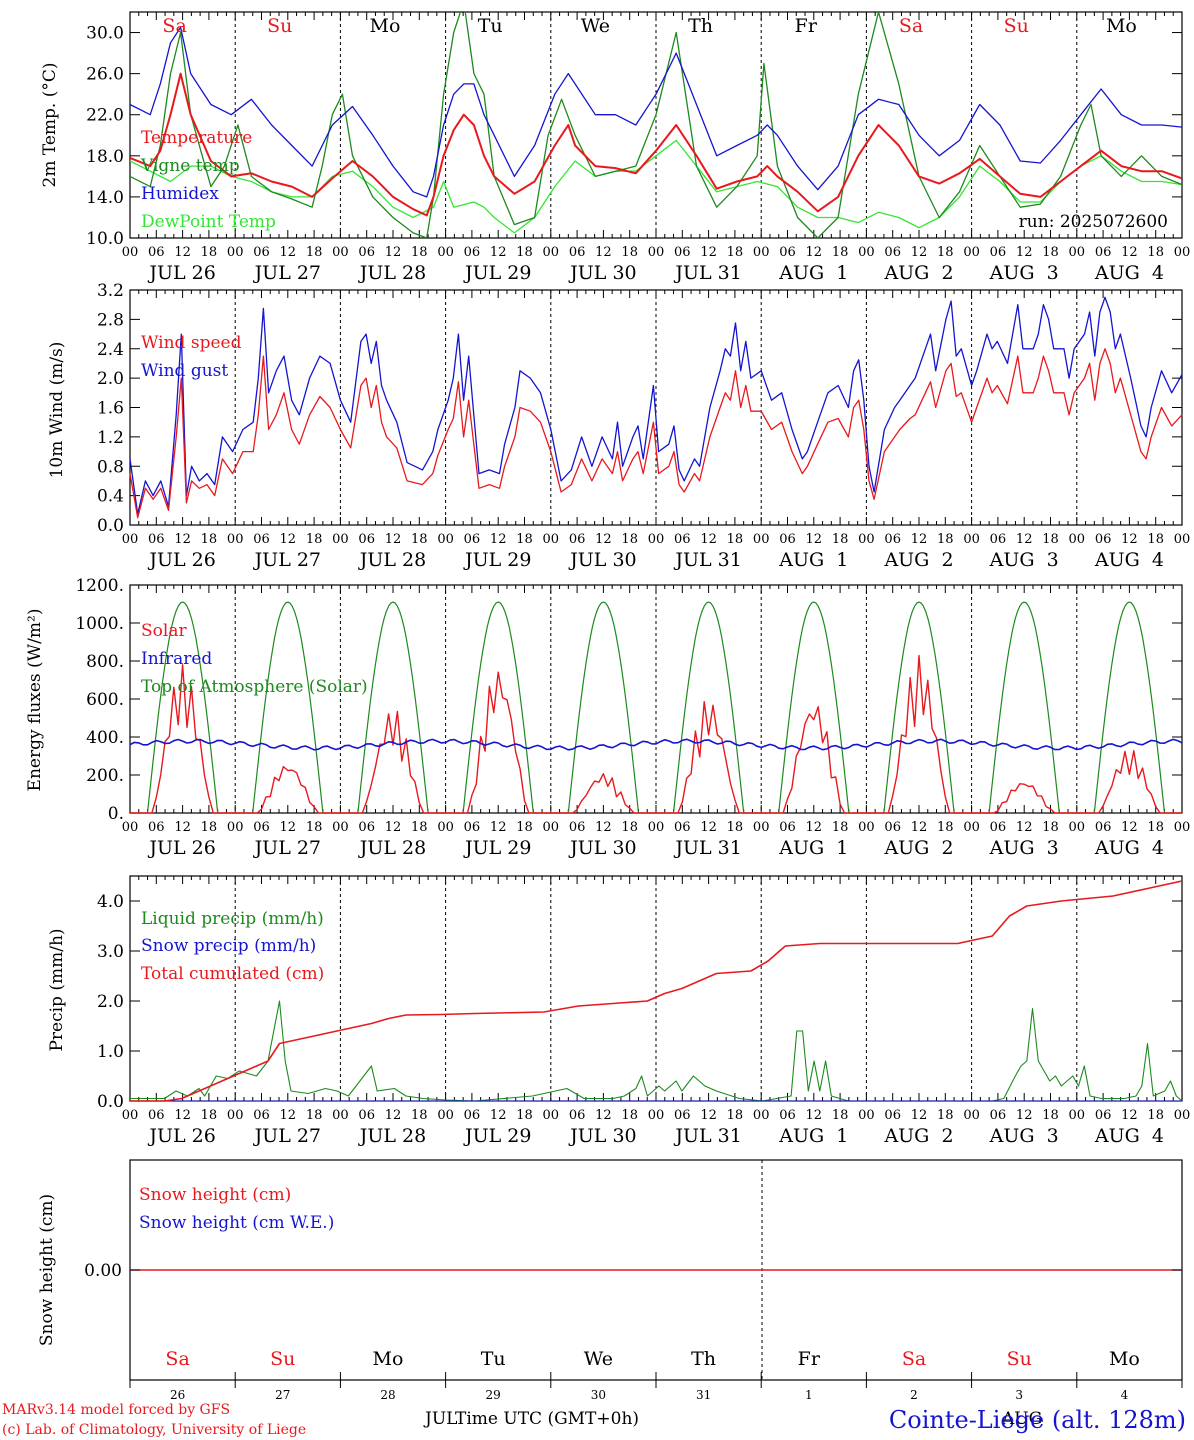  I want to click on series-infrared, so click(656, 744).